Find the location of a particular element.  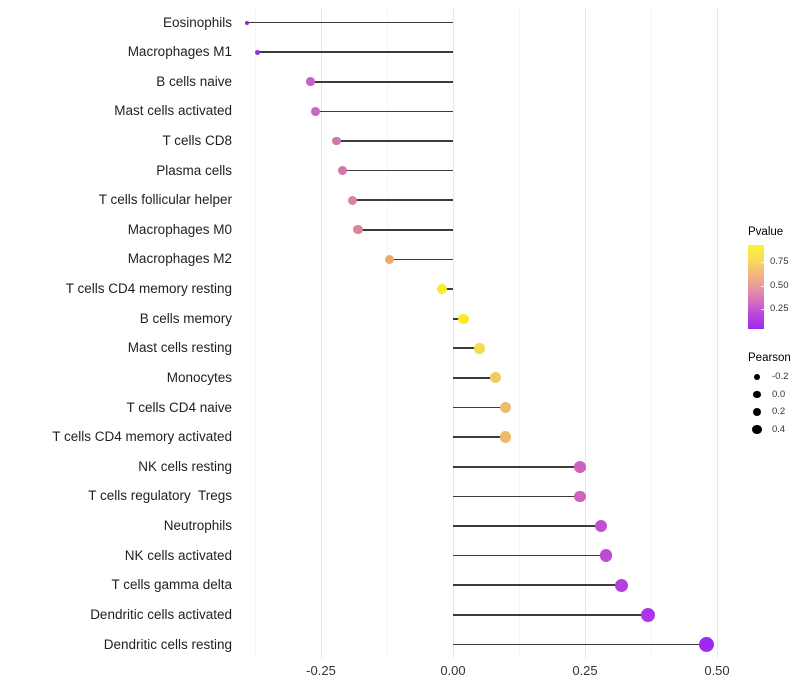

pearson-size-label: -0.2 is located at coordinates (780, 376).